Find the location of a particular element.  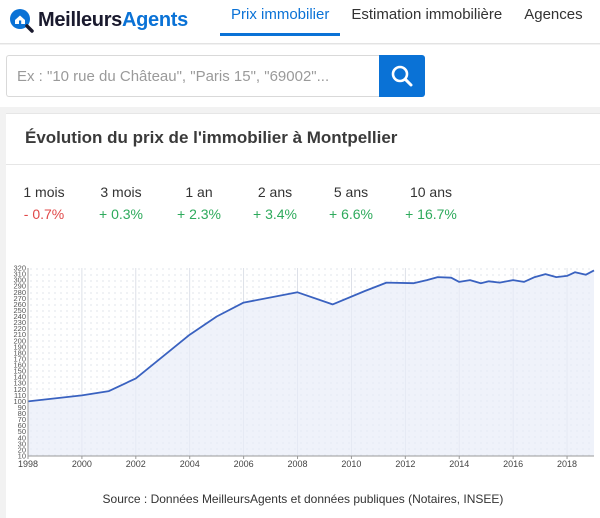

y-tick-label: 240 is located at coordinates (19, 316).